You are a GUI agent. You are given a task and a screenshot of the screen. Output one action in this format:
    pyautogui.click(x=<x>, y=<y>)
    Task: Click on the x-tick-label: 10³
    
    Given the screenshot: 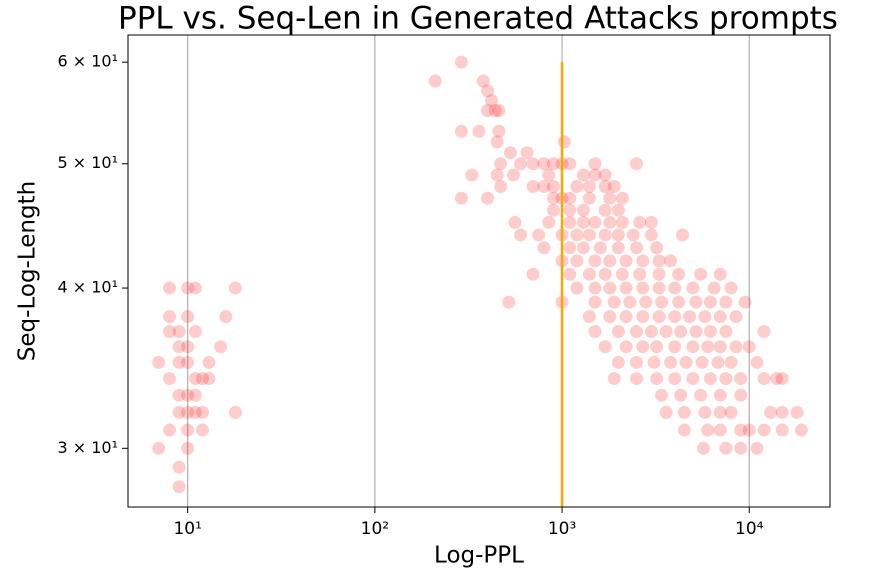 What is the action you would take?
    pyautogui.click(x=562, y=529)
    